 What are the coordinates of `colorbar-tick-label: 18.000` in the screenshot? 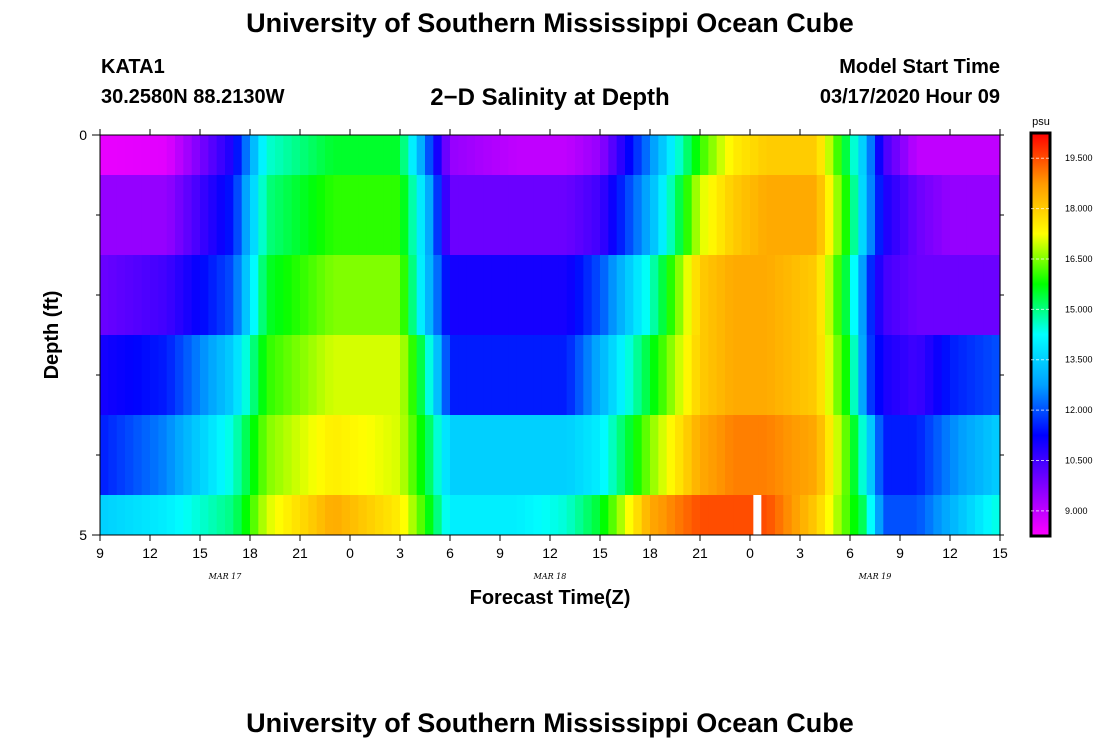 It's located at (1079, 209).